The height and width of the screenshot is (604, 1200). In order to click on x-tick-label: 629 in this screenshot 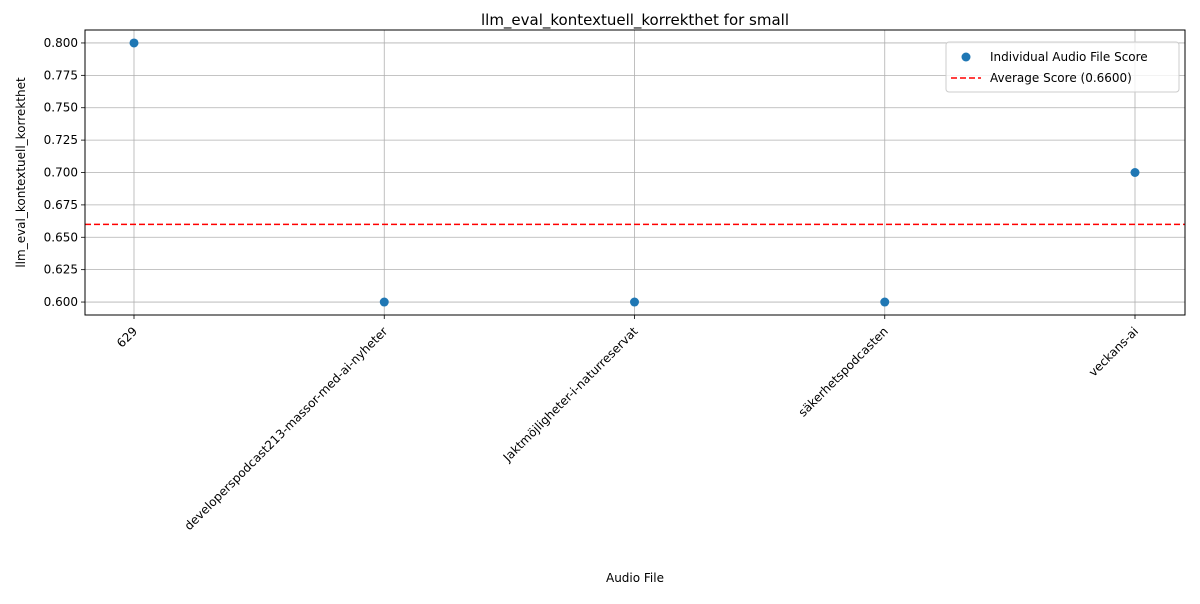, I will do `click(127, 337)`.